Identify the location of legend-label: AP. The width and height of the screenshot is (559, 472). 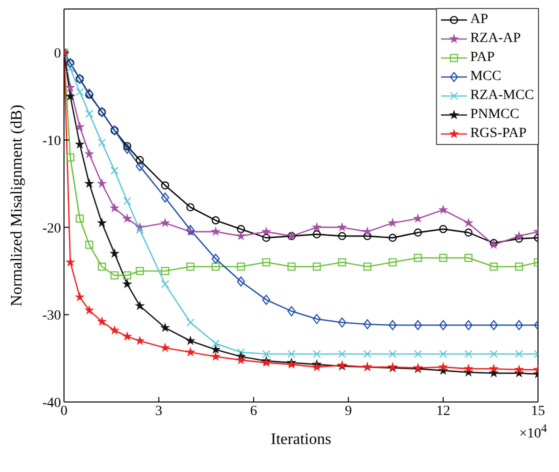
(479, 20).